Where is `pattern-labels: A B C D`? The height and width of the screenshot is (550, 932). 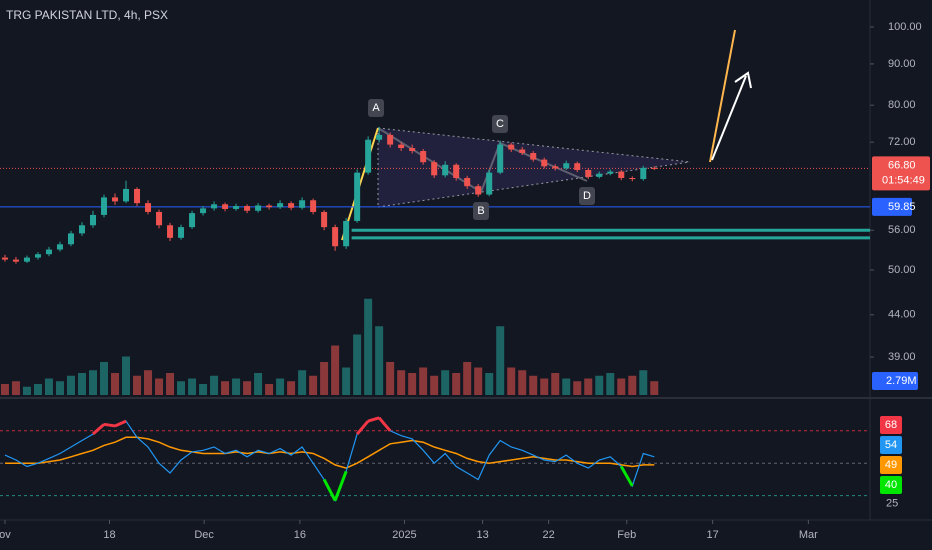
pattern-labels: A B C D is located at coordinates (481, 159).